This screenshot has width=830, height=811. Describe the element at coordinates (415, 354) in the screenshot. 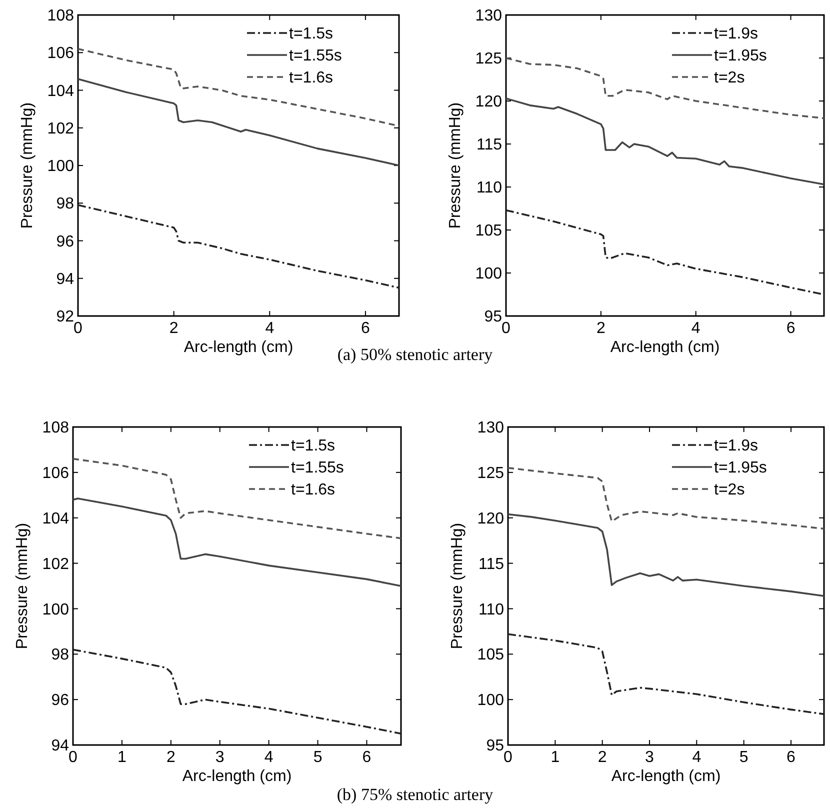

I see `text: (a) 50% stenotic artery` at that location.